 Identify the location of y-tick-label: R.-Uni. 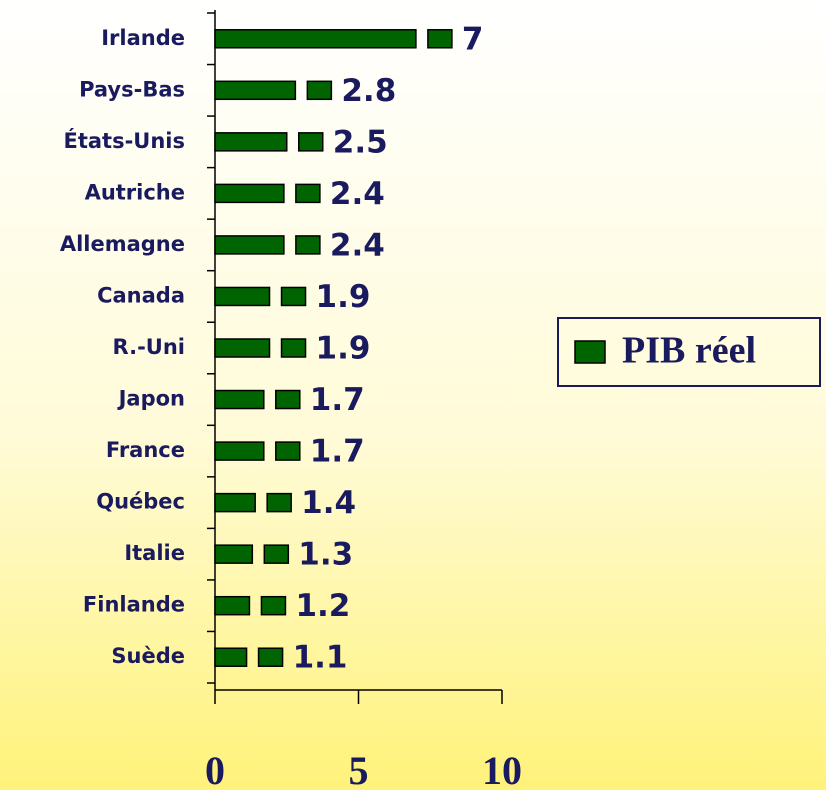
(149, 347).